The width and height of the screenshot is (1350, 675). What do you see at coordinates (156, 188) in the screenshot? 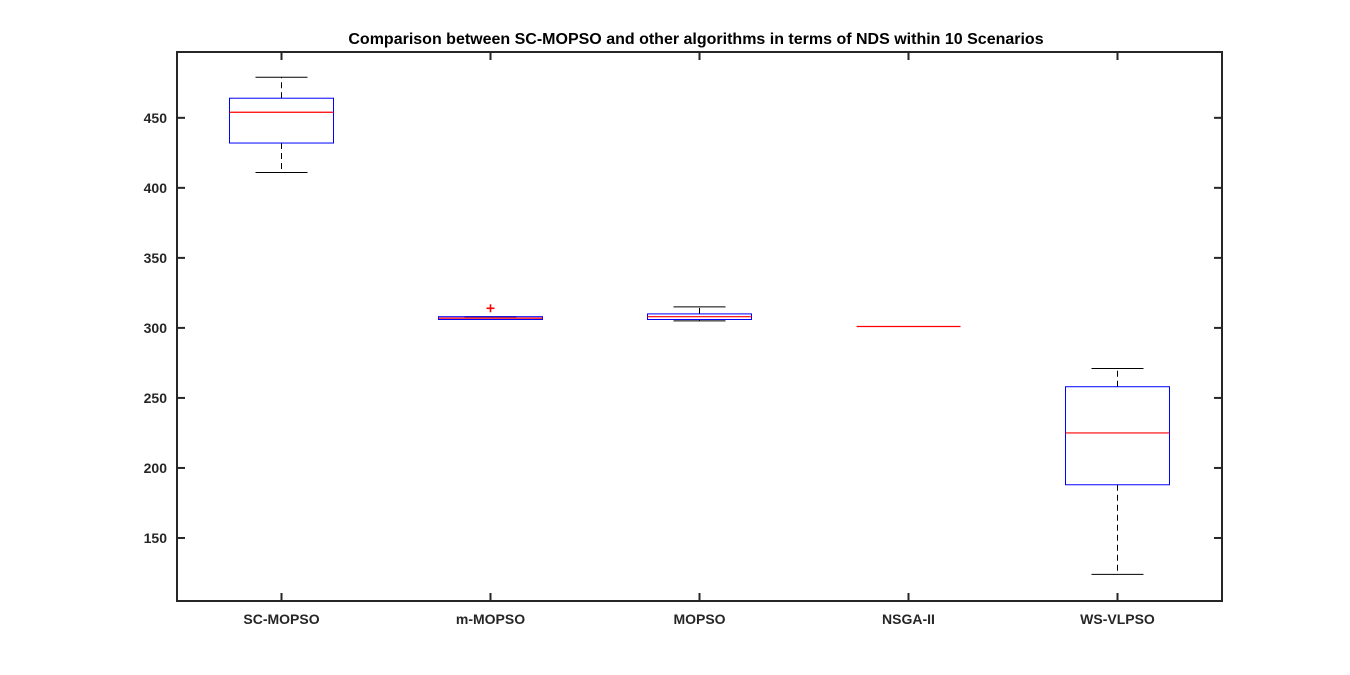
I see `y-tick-label: 400` at bounding box center [156, 188].